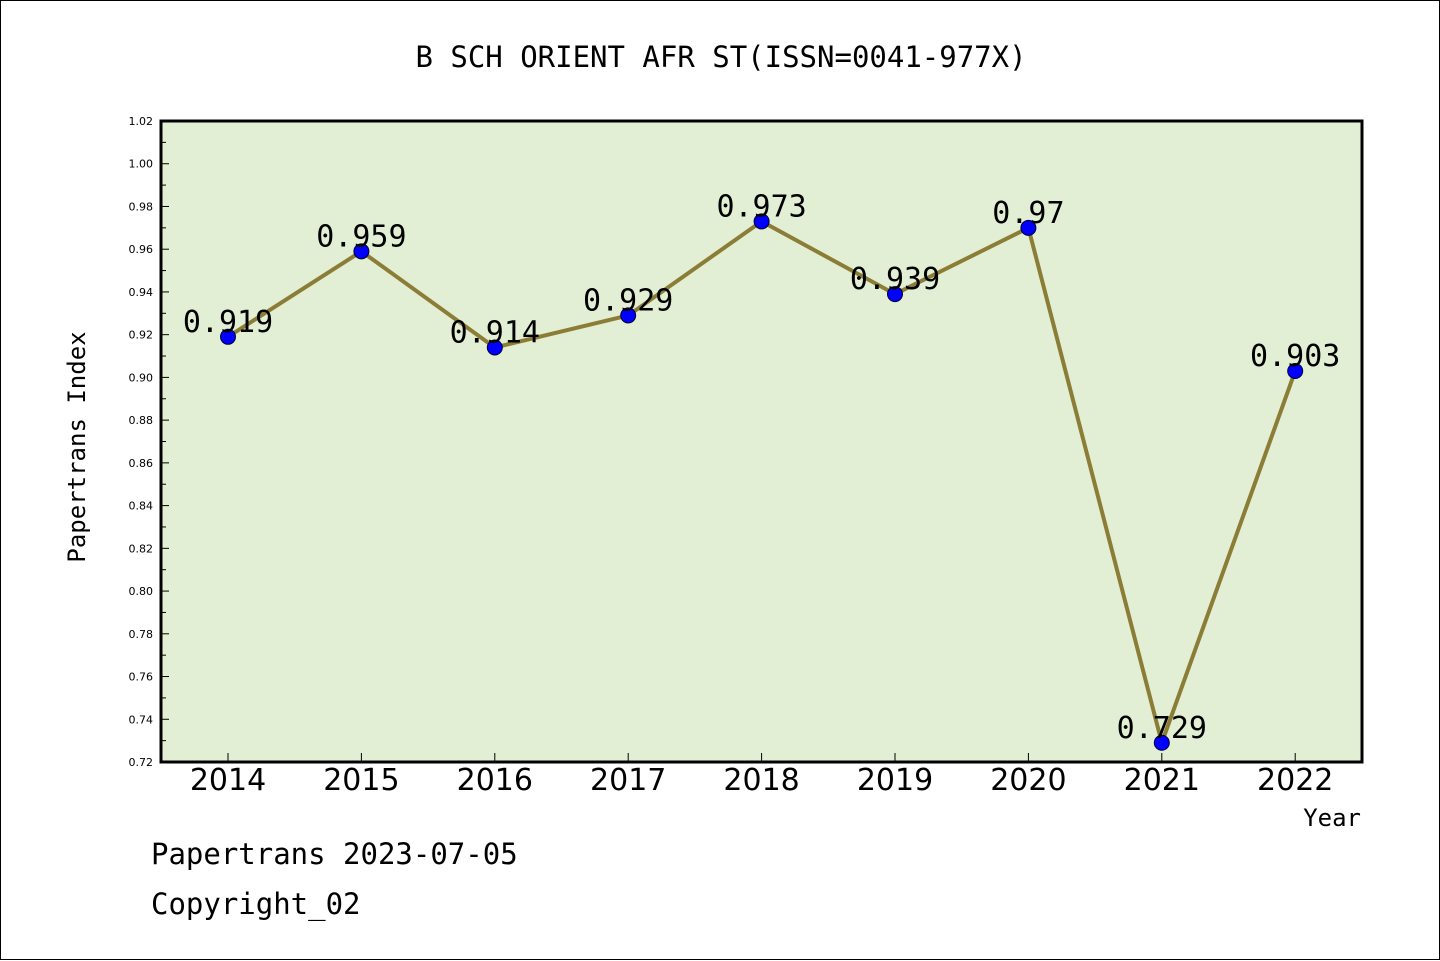  Describe the element at coordinates (1295, 780) in the screenshot. I see `x-tick-label: 2022` at that location.